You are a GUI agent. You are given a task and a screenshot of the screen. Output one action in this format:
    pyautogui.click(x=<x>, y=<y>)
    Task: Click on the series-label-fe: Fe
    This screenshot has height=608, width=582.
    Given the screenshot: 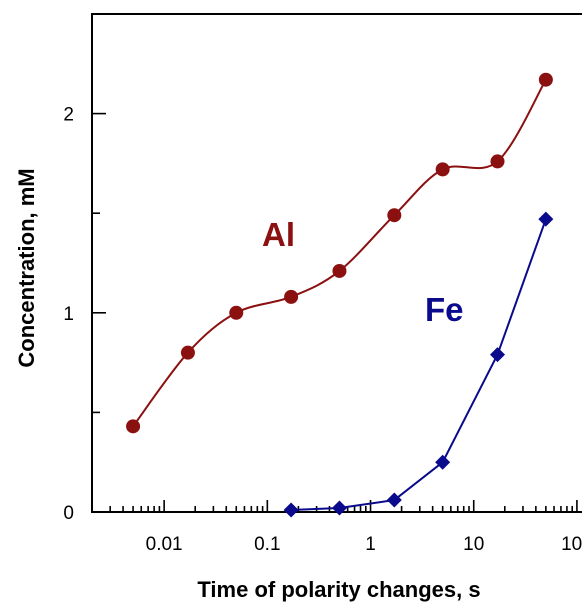 What is the action you would take?
    pyautogui.click(x=444, y=309)
    